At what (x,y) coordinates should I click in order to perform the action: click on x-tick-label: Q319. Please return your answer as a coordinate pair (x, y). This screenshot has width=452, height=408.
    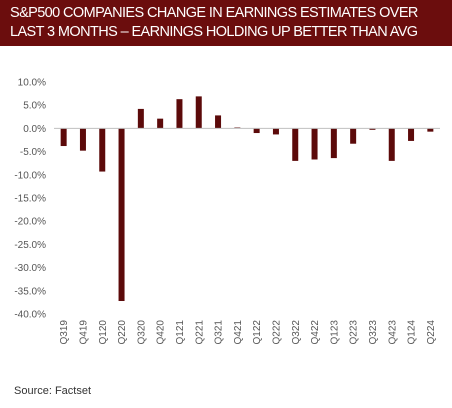
    Looking at the image, I should click on (64, 332).